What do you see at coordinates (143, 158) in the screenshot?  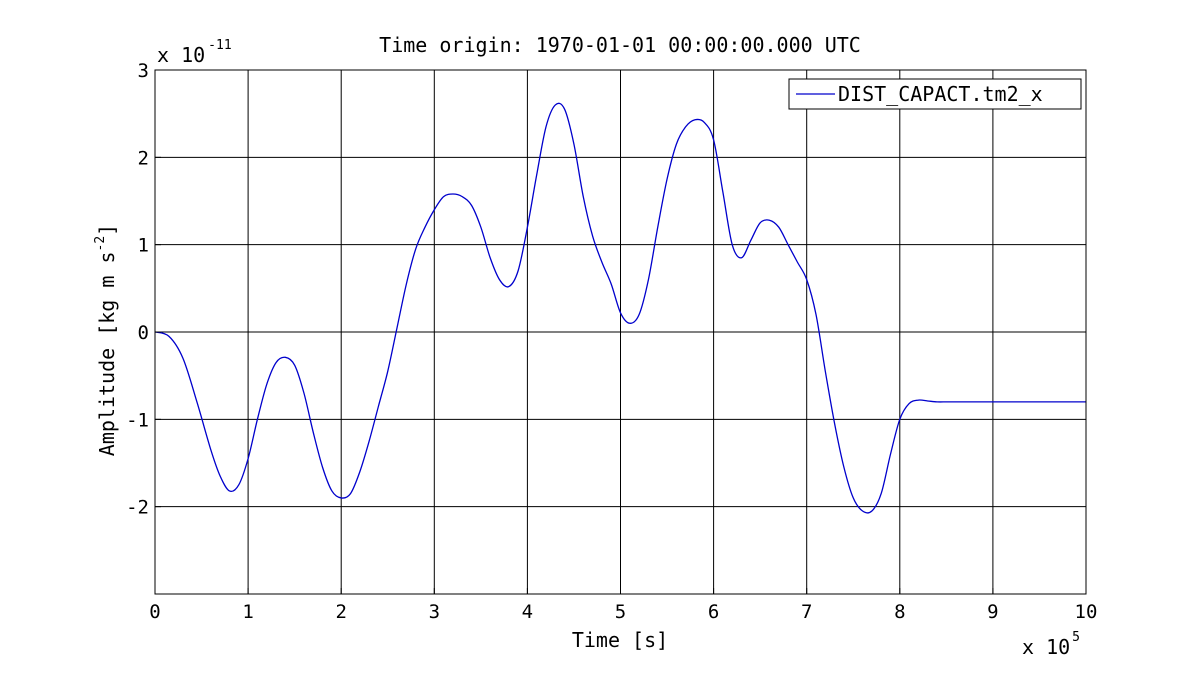 I see `y-tick-label: 2` at bounding box center [143, 158].